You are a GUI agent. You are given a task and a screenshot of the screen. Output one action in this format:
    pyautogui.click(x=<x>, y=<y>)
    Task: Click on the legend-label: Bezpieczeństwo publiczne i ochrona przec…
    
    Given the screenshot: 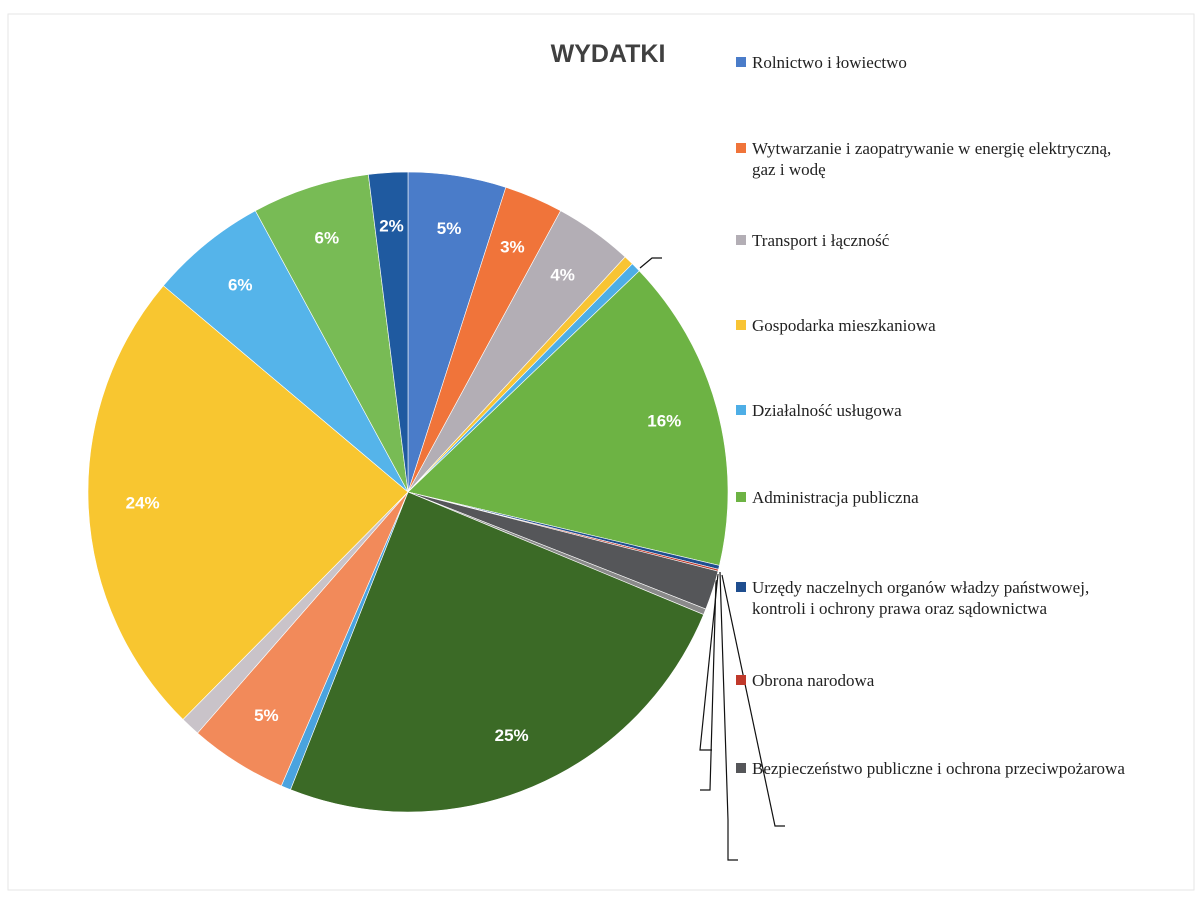 What is the action you would take?
    pyautogui.click(x=938, y=768)
    